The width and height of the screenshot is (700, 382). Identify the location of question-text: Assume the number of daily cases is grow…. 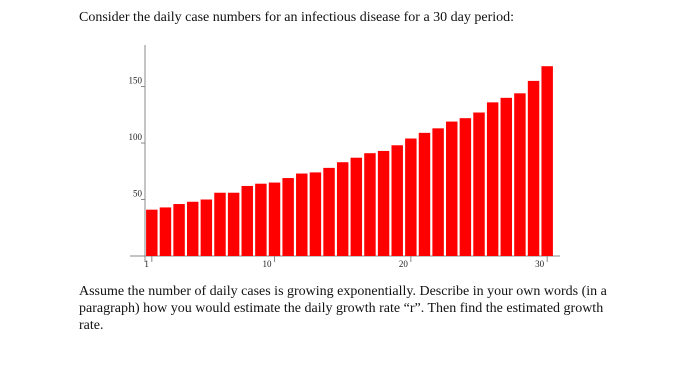
(343, 308).